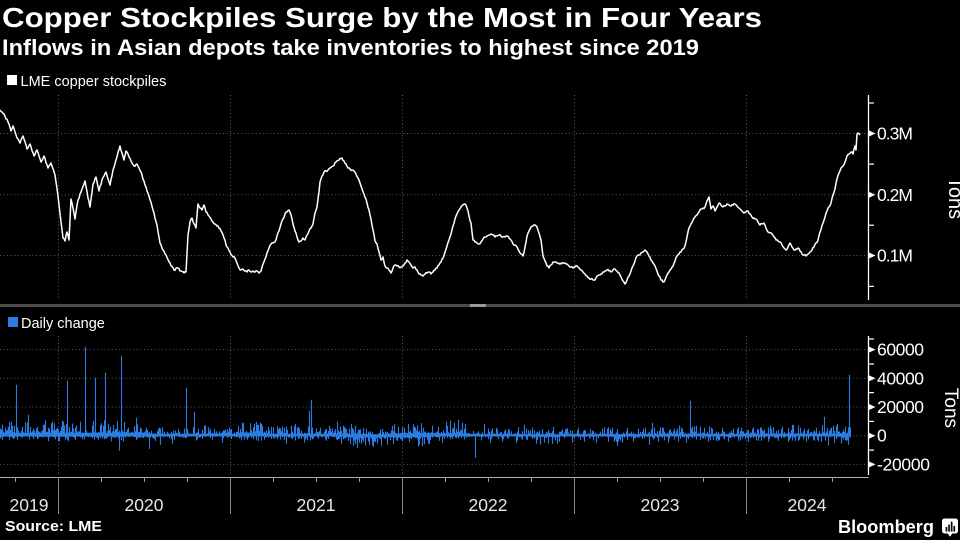 The width and height of the screenshot is (960, 540). Describe the element at coordinates (316, 505) in the screenshot. I see `svg-text: 2021` at that location.